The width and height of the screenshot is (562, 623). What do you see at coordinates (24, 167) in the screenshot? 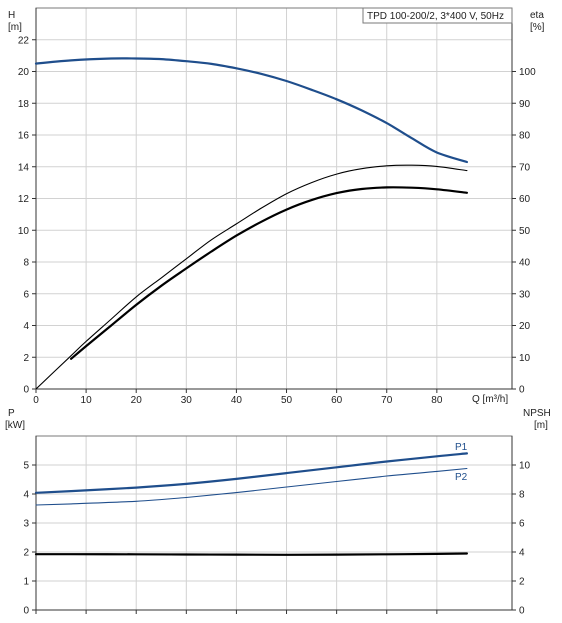
I see `left-tick-label: 14` at bounding box center [24, 167].